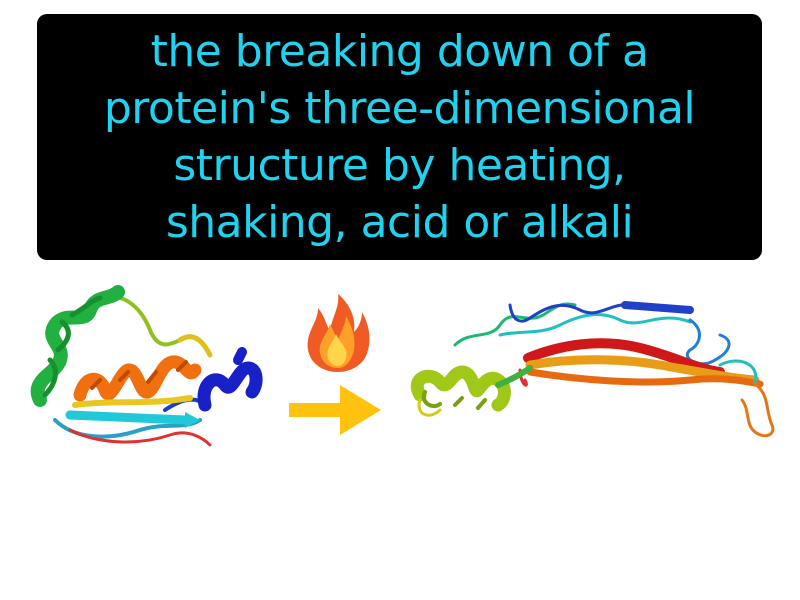 The width and height of the screenshot is (800, 600). I want to click on definition-line-1: the breaking down of a, so click(399, 51).